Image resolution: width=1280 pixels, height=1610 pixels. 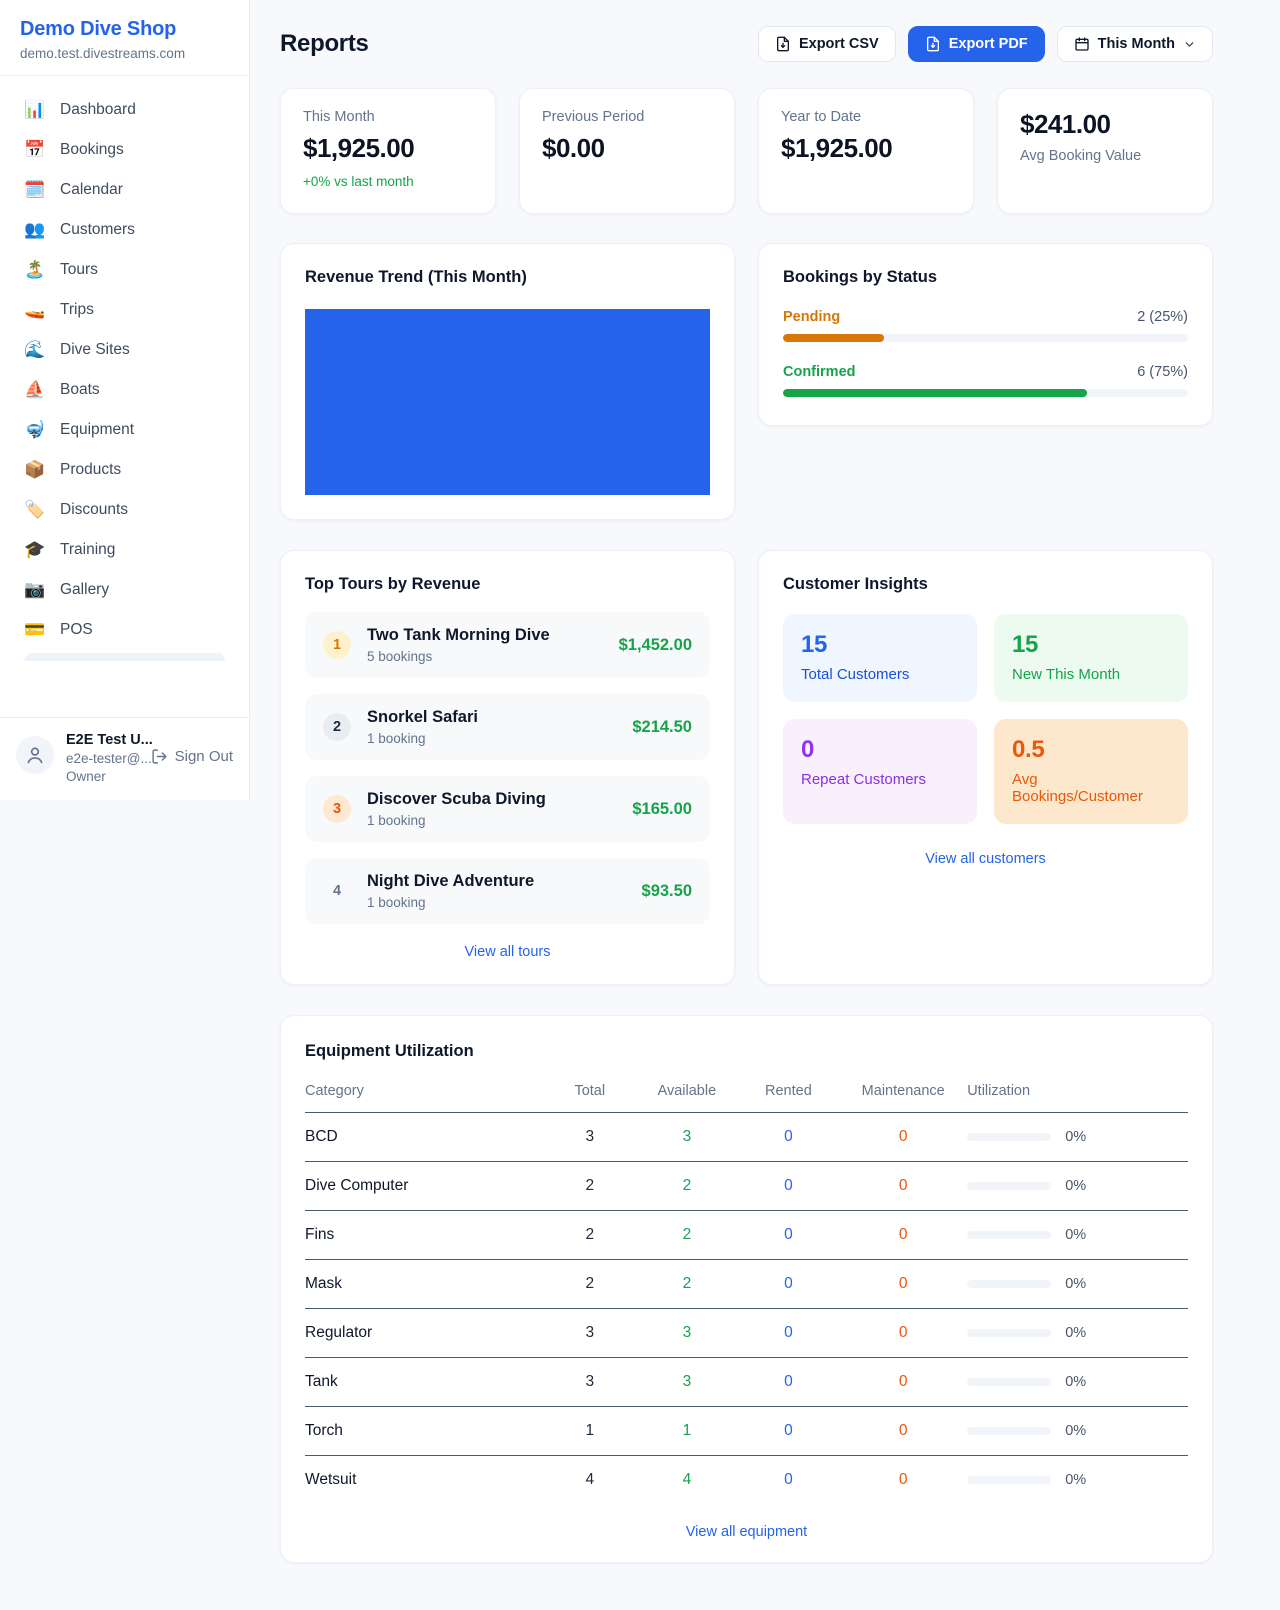 I want to click on period-selector: This Month, so click(x=1134, y=44).